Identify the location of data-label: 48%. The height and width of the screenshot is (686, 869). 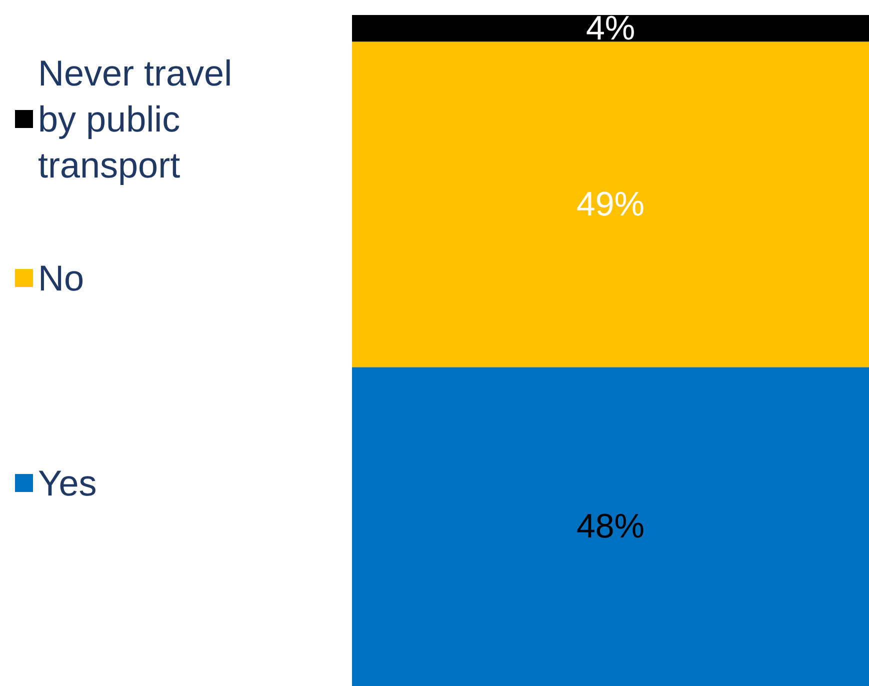
(610, 527).